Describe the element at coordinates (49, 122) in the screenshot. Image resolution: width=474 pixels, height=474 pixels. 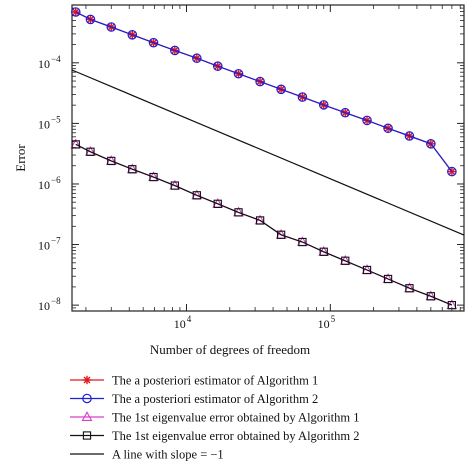
I see `y-tick-label: 10⁻⁵` at that location.